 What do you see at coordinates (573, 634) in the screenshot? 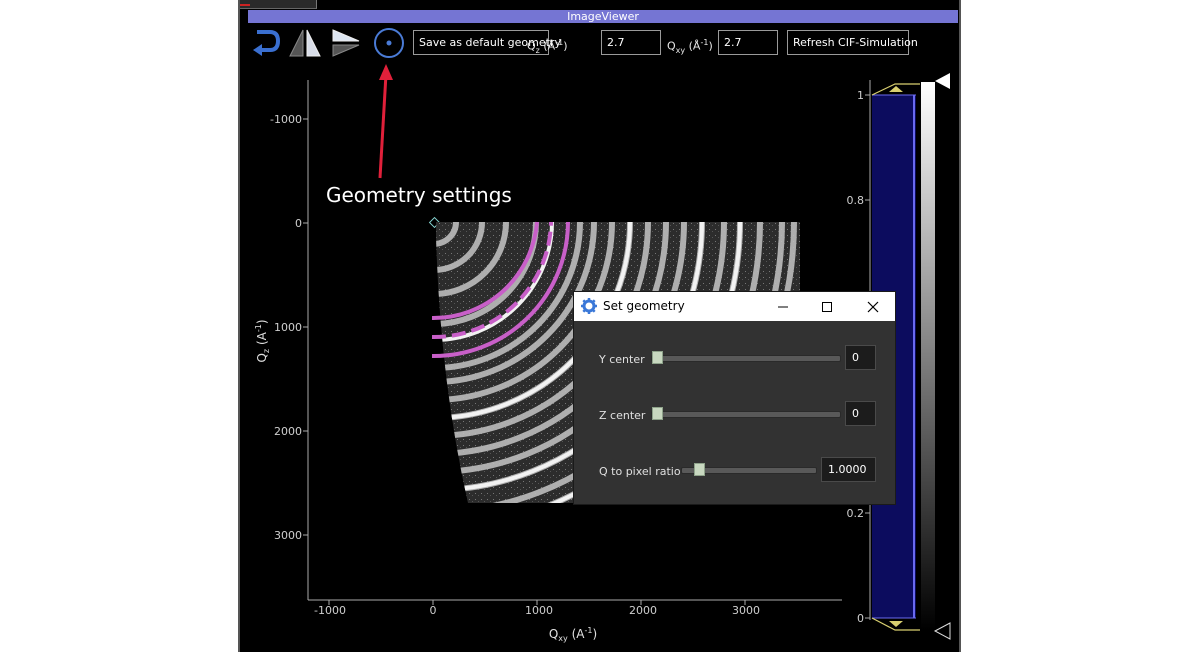
I see `x-axis-label: Qxy (A-1)` at bounding box center [573, 634].